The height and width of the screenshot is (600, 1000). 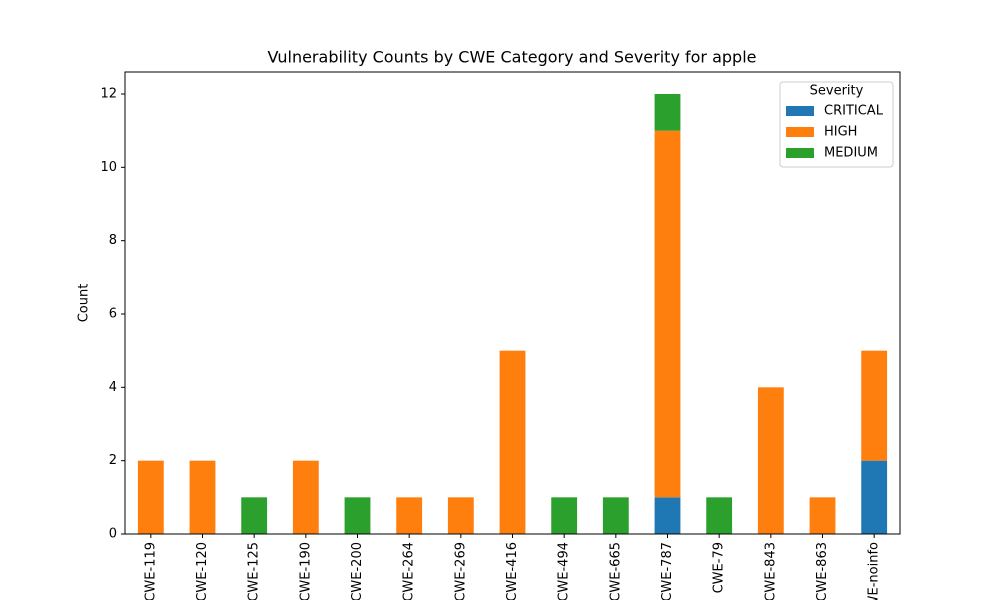 I want to click on x-tick-label: CWE-200, so click(x=357, y=571).